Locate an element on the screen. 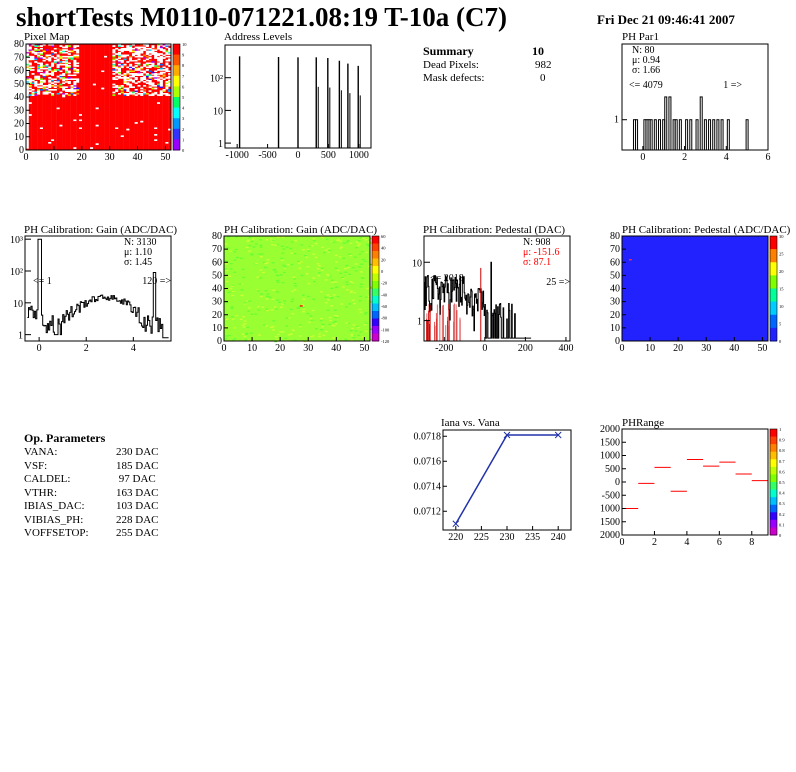 Image resolution: width=796 pixels, height=772 pixels. par1-bar is located at coordinates (722, 135).